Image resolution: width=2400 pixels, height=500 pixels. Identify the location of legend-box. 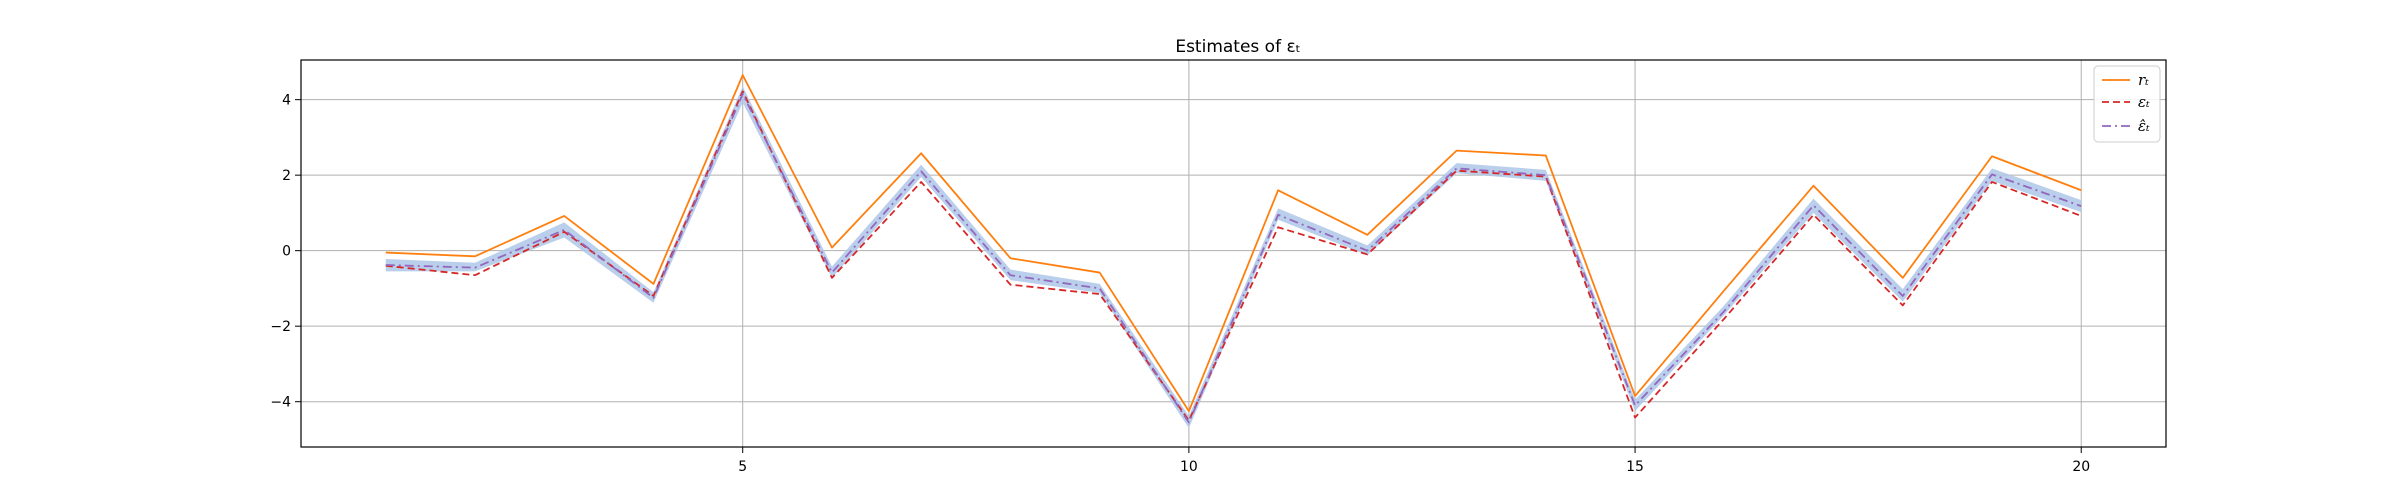
(2127, 104).